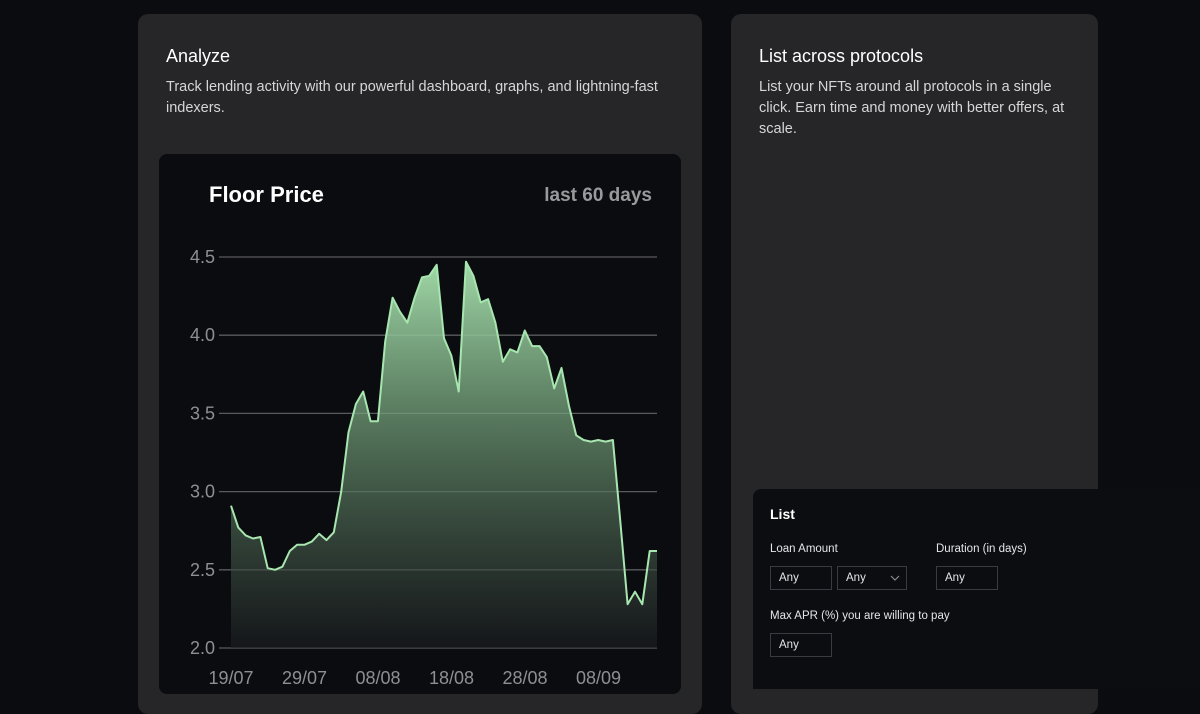 This screenshot has height=714, width=1200. Describe the element at coordinates (202, 413) in the screenshot. I see `y-tick-label: 3.5` at that location.